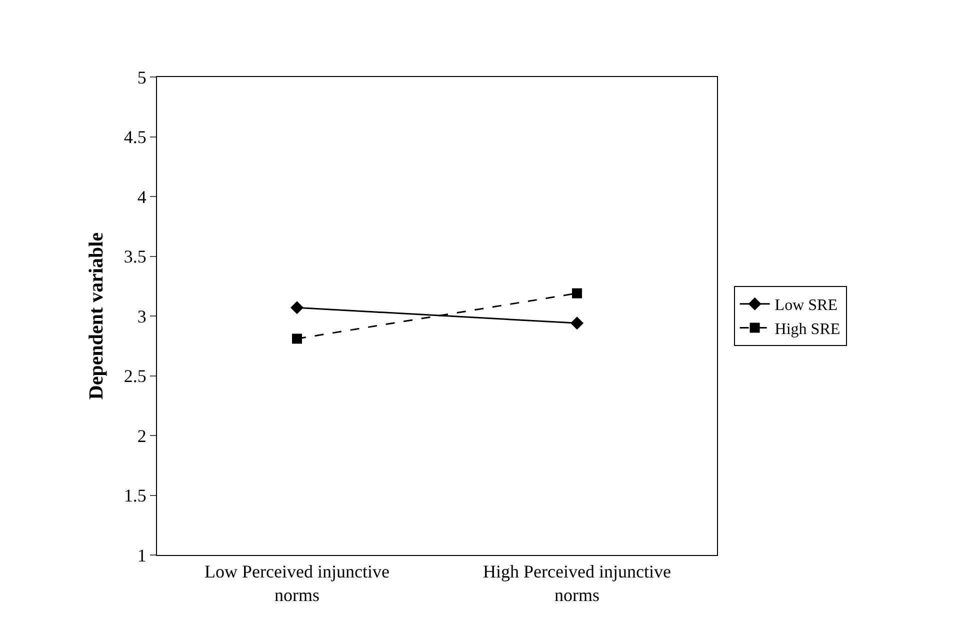 Image resolution: width=977 pixels, height=633 pixels. Describe the element at coordinates (297, 583) in the screenshot. I see `x-tick-label: Low Perceived injunctive norms` at that location.